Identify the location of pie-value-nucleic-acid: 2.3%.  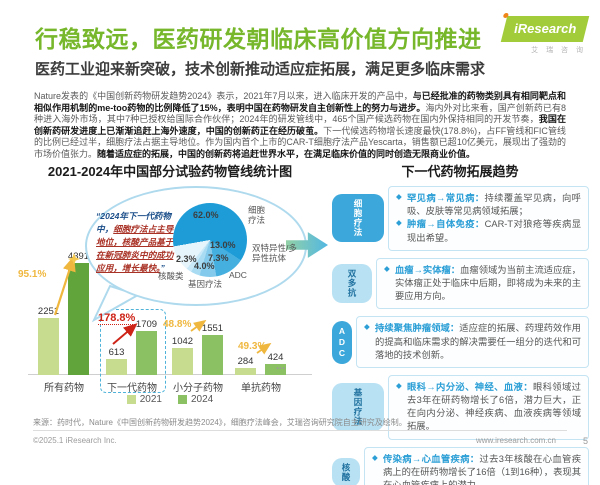
(186, 259).